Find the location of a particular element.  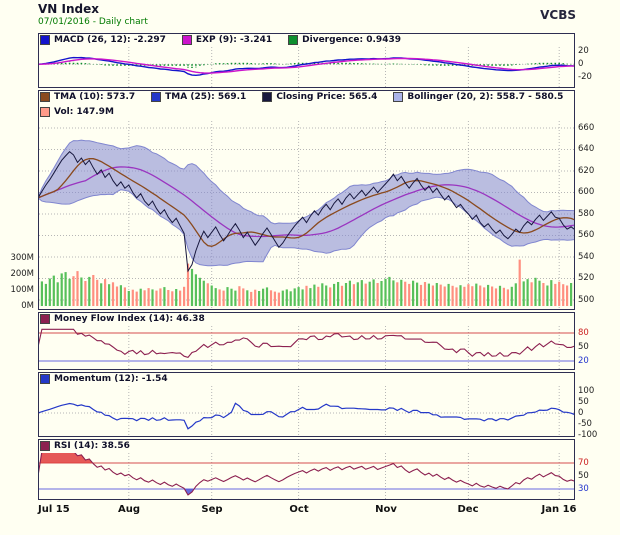

bollinger-series-swatch is located at coordinates (398, 97).